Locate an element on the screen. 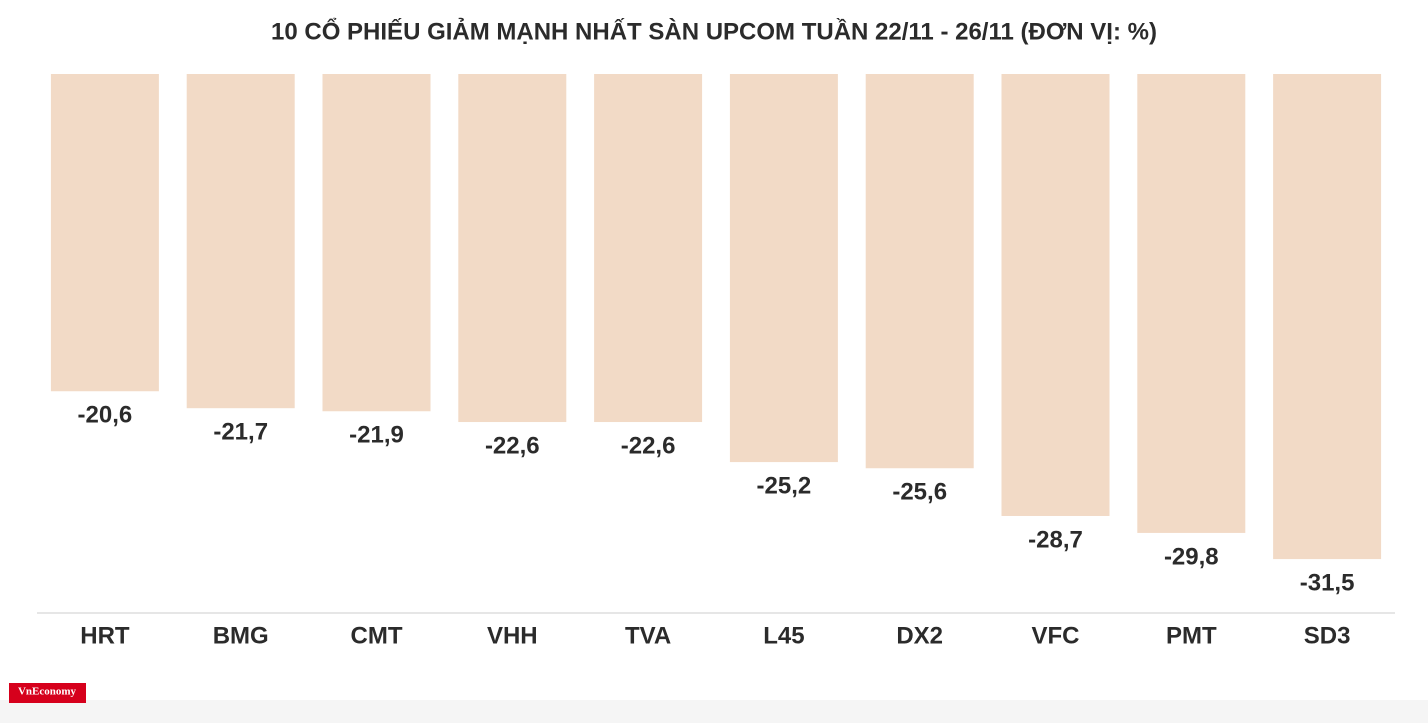  value-label: -25,6 is located at coordinates (919, 492).